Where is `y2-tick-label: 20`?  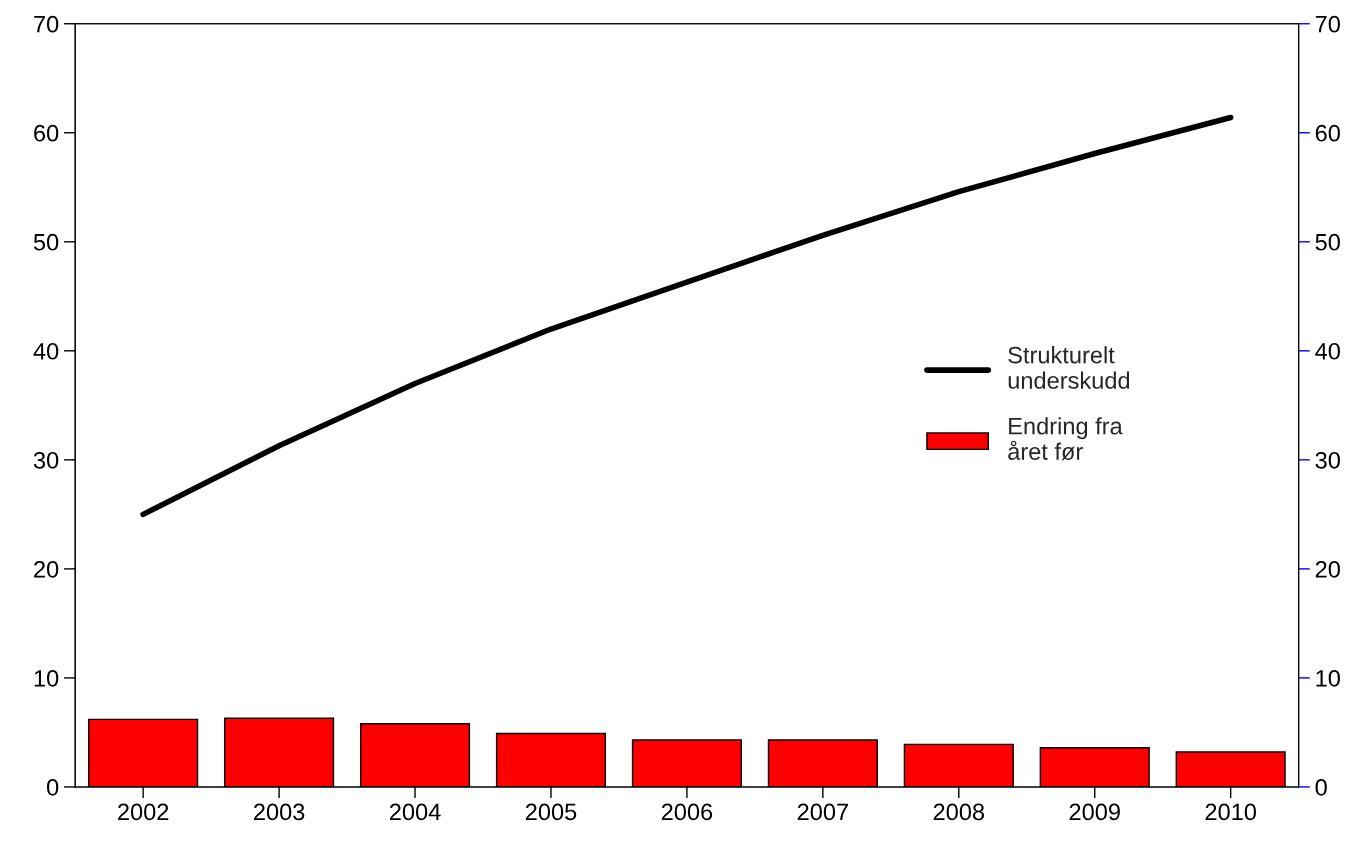 y2-tick-label: 20 is located at coordinates (1327, 569).